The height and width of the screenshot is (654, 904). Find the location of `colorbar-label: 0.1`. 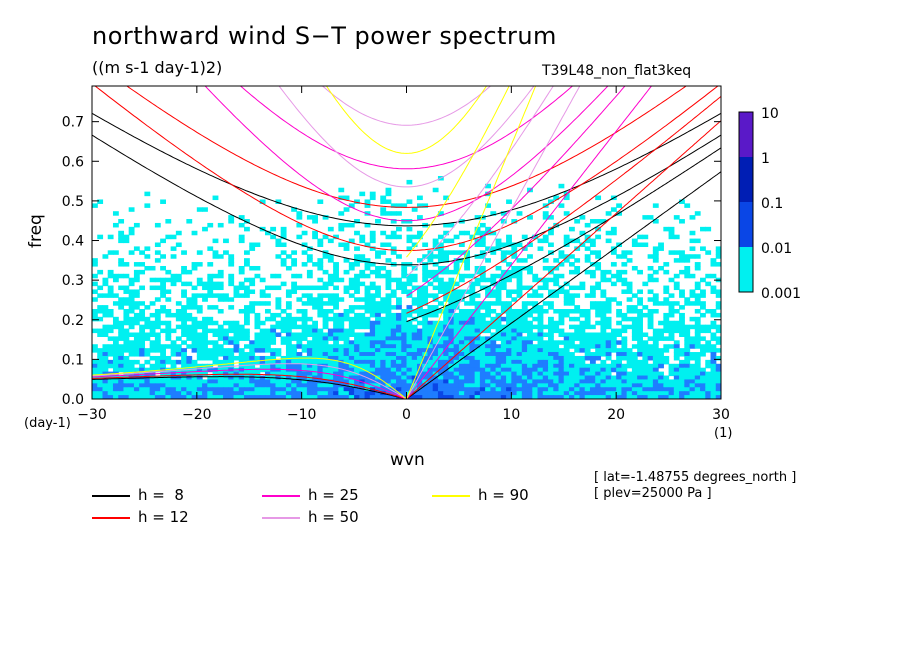

colorbar-label: 0.1 is located at coordinates (772, 204).